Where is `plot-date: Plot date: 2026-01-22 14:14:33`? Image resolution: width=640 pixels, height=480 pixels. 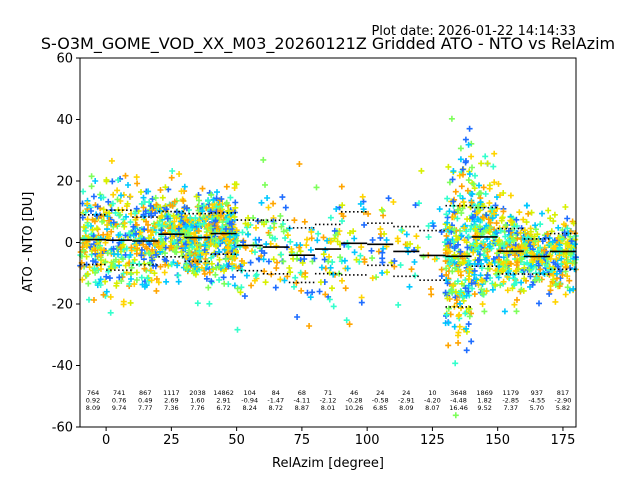 plot-date: Plot date: 2026-01-22 14:14:33 is located at coordinates (473, 31).